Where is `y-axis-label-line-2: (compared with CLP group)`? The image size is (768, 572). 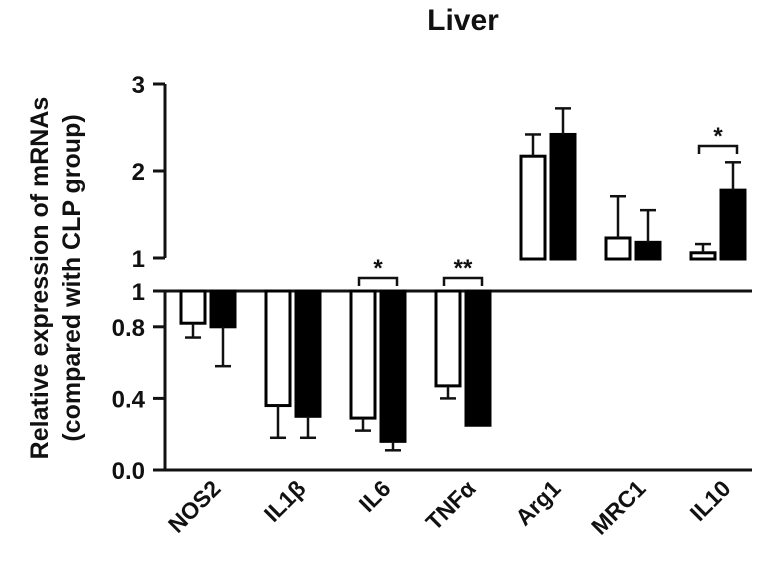 y-axis-label-line-2: (compared with CLP group) is located at coordinates (72, 277).